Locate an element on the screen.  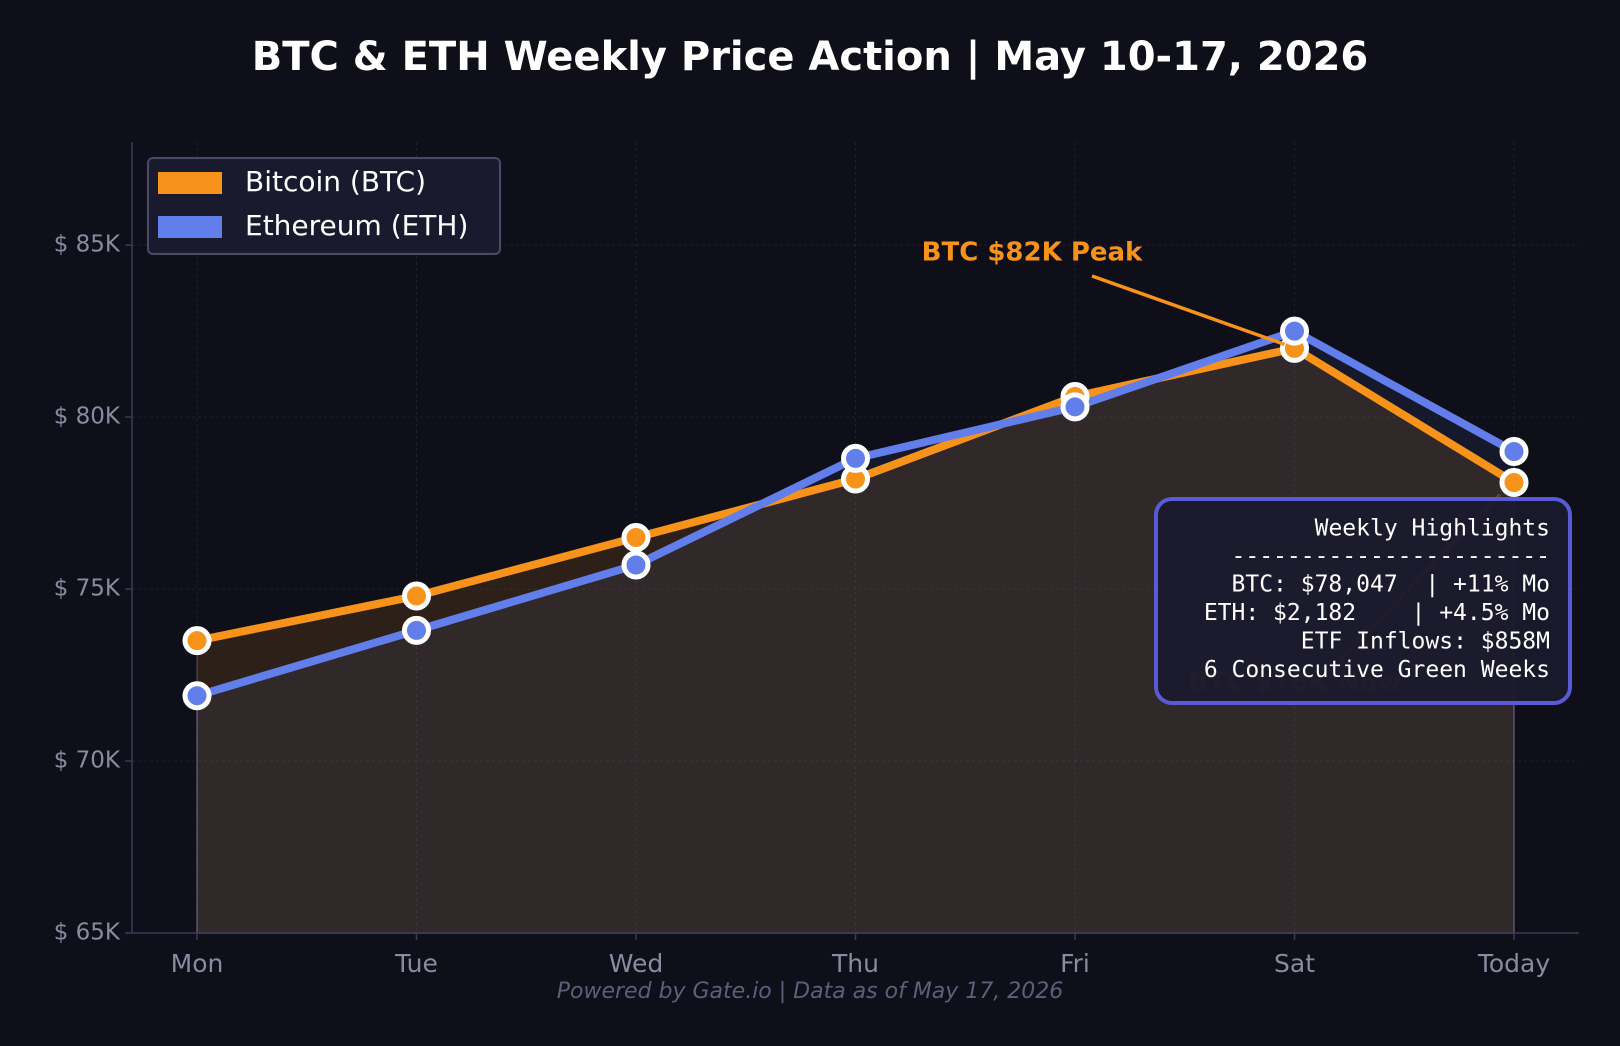
y-tick-label: $ 75K is located at coordinates (87, 589).